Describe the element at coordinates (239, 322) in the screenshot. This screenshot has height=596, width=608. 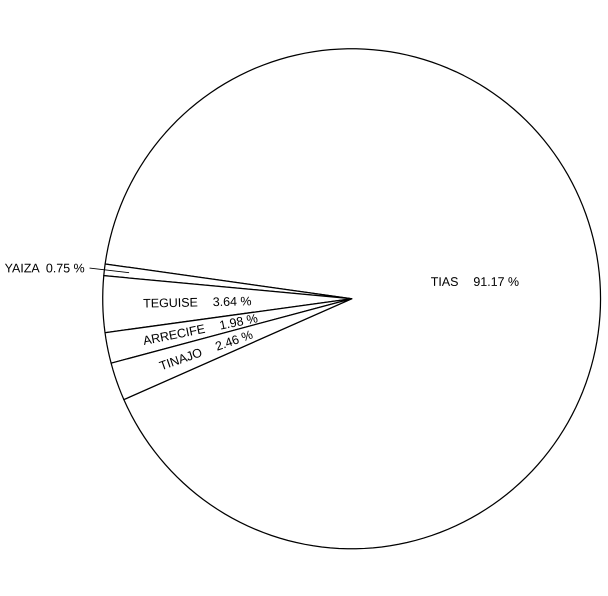
I see `data-label: 1.98 %` at that location.